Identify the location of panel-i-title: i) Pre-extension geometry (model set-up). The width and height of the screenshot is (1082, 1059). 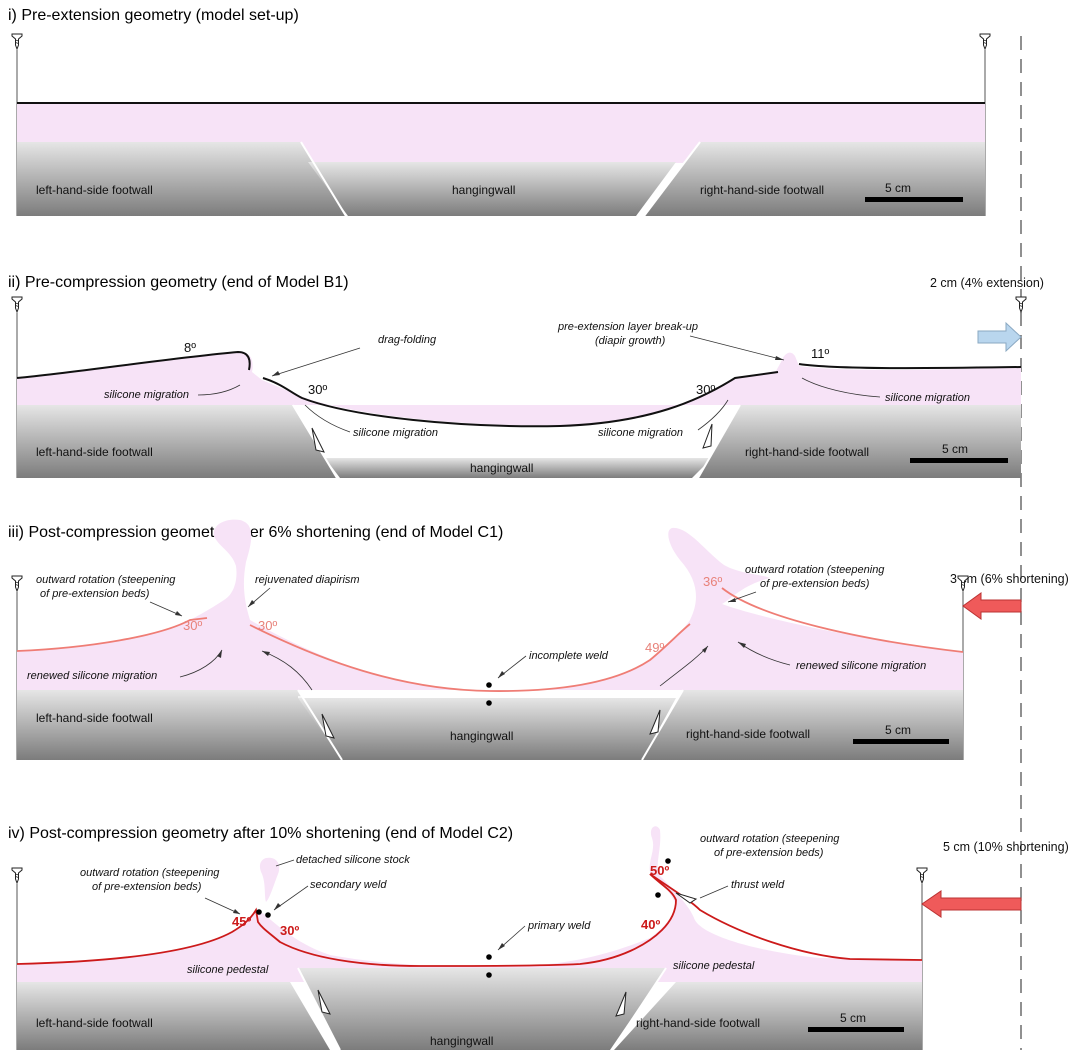
(153, 15).